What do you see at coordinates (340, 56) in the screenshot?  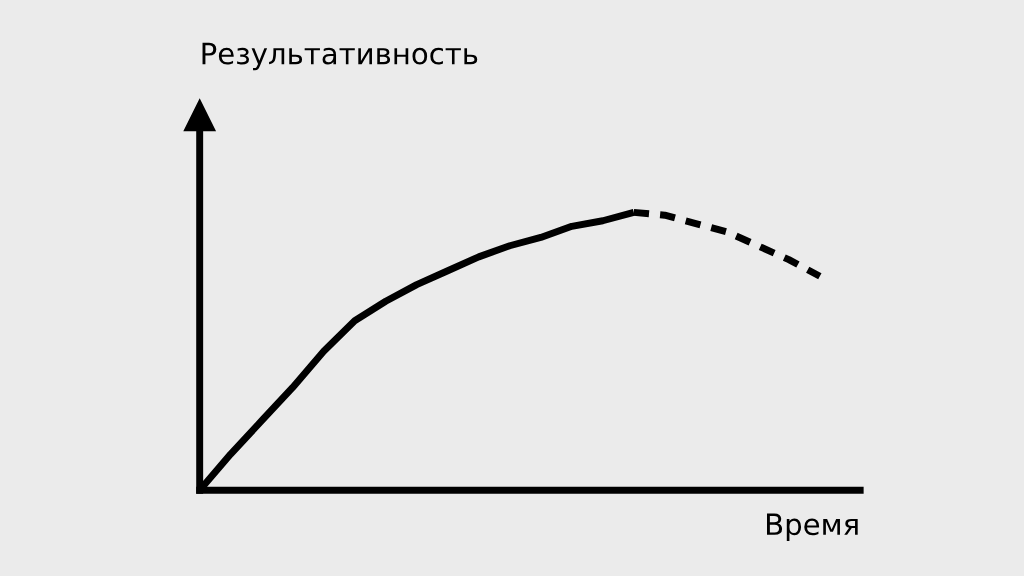 I see `y-axis-title: Результативность` at bounding box center [340, 56].